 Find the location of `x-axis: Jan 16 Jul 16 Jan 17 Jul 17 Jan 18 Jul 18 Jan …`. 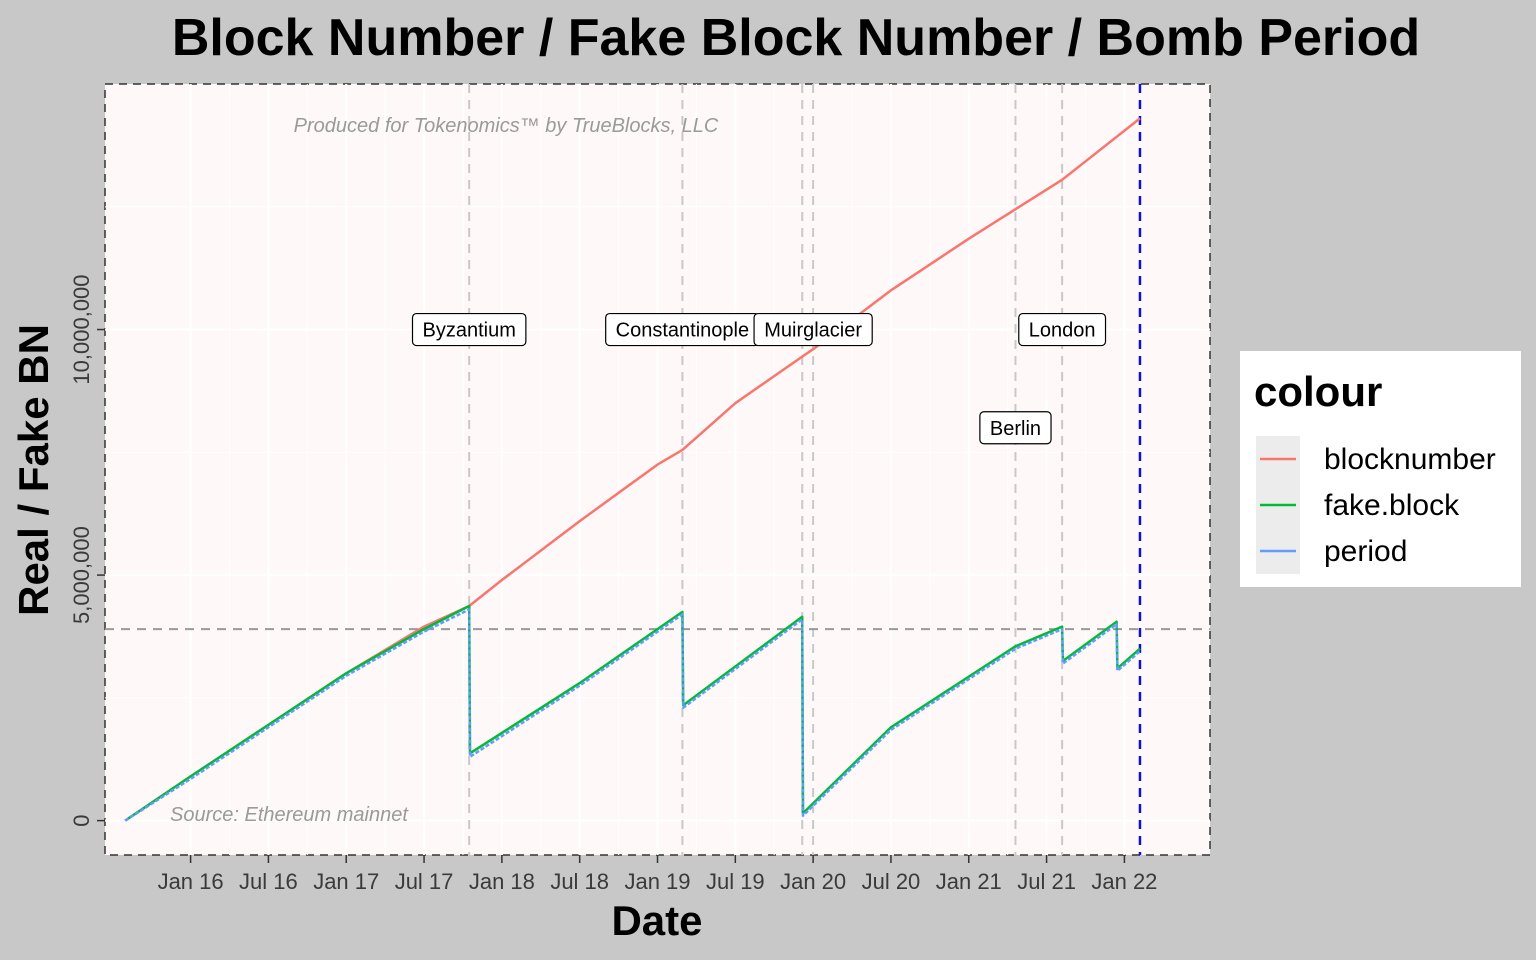

x-axis: Jan 16 Jul 16 Jan 17 Jul 17 Jan 18 Jul 18 Jan … is located at coordinates (657, 874).